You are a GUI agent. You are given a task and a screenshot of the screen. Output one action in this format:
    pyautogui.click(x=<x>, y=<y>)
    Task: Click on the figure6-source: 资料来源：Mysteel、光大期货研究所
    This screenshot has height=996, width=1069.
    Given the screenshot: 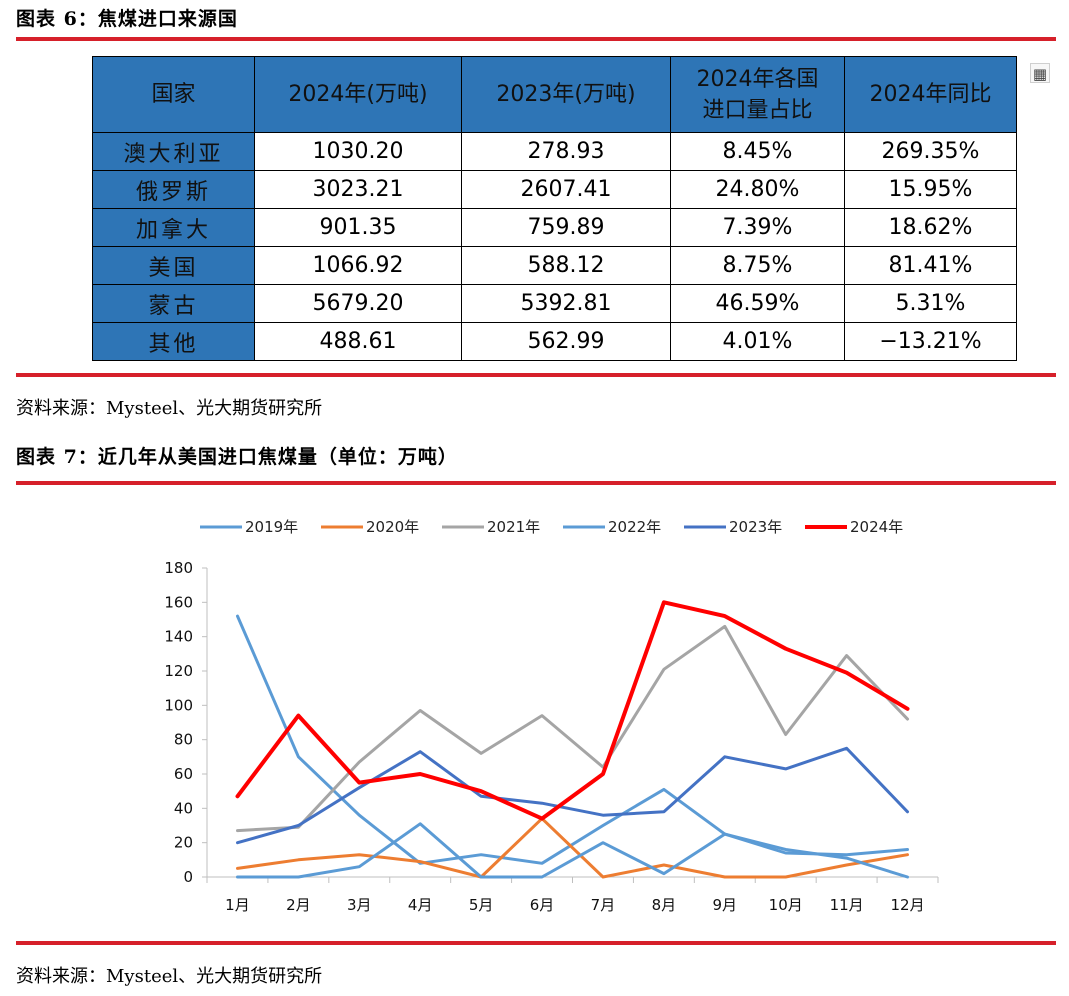 What is the action you would take?
    pyautogui.click(x=169, y=408)
    